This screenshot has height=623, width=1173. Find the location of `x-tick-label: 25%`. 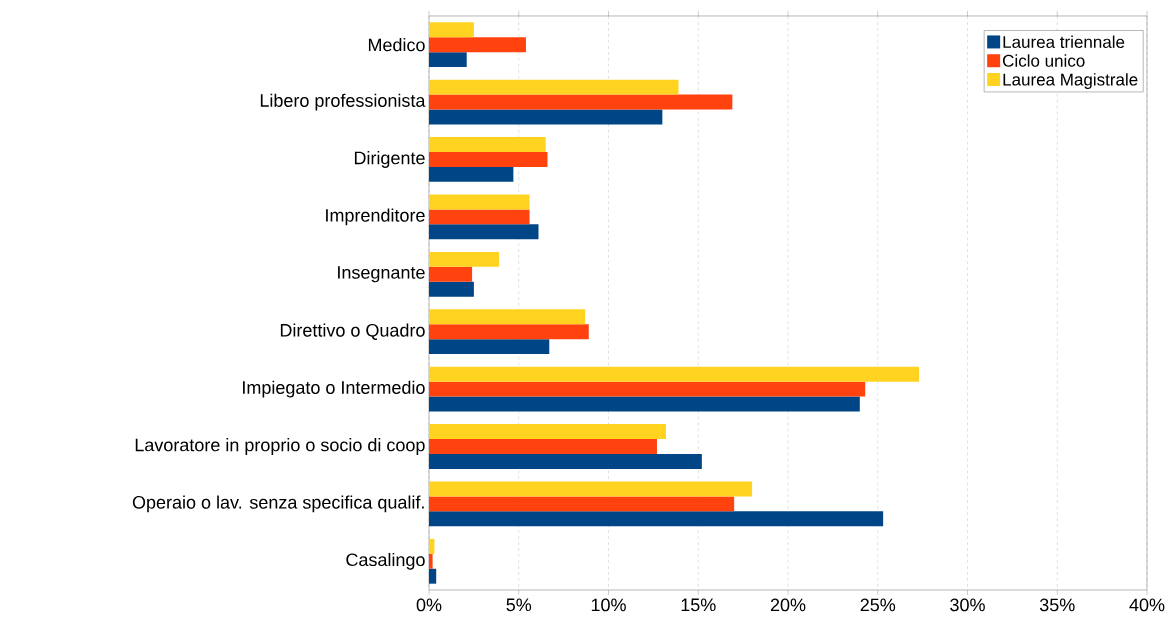

x-tick-label: 25% is located at coordinates (878, 605).